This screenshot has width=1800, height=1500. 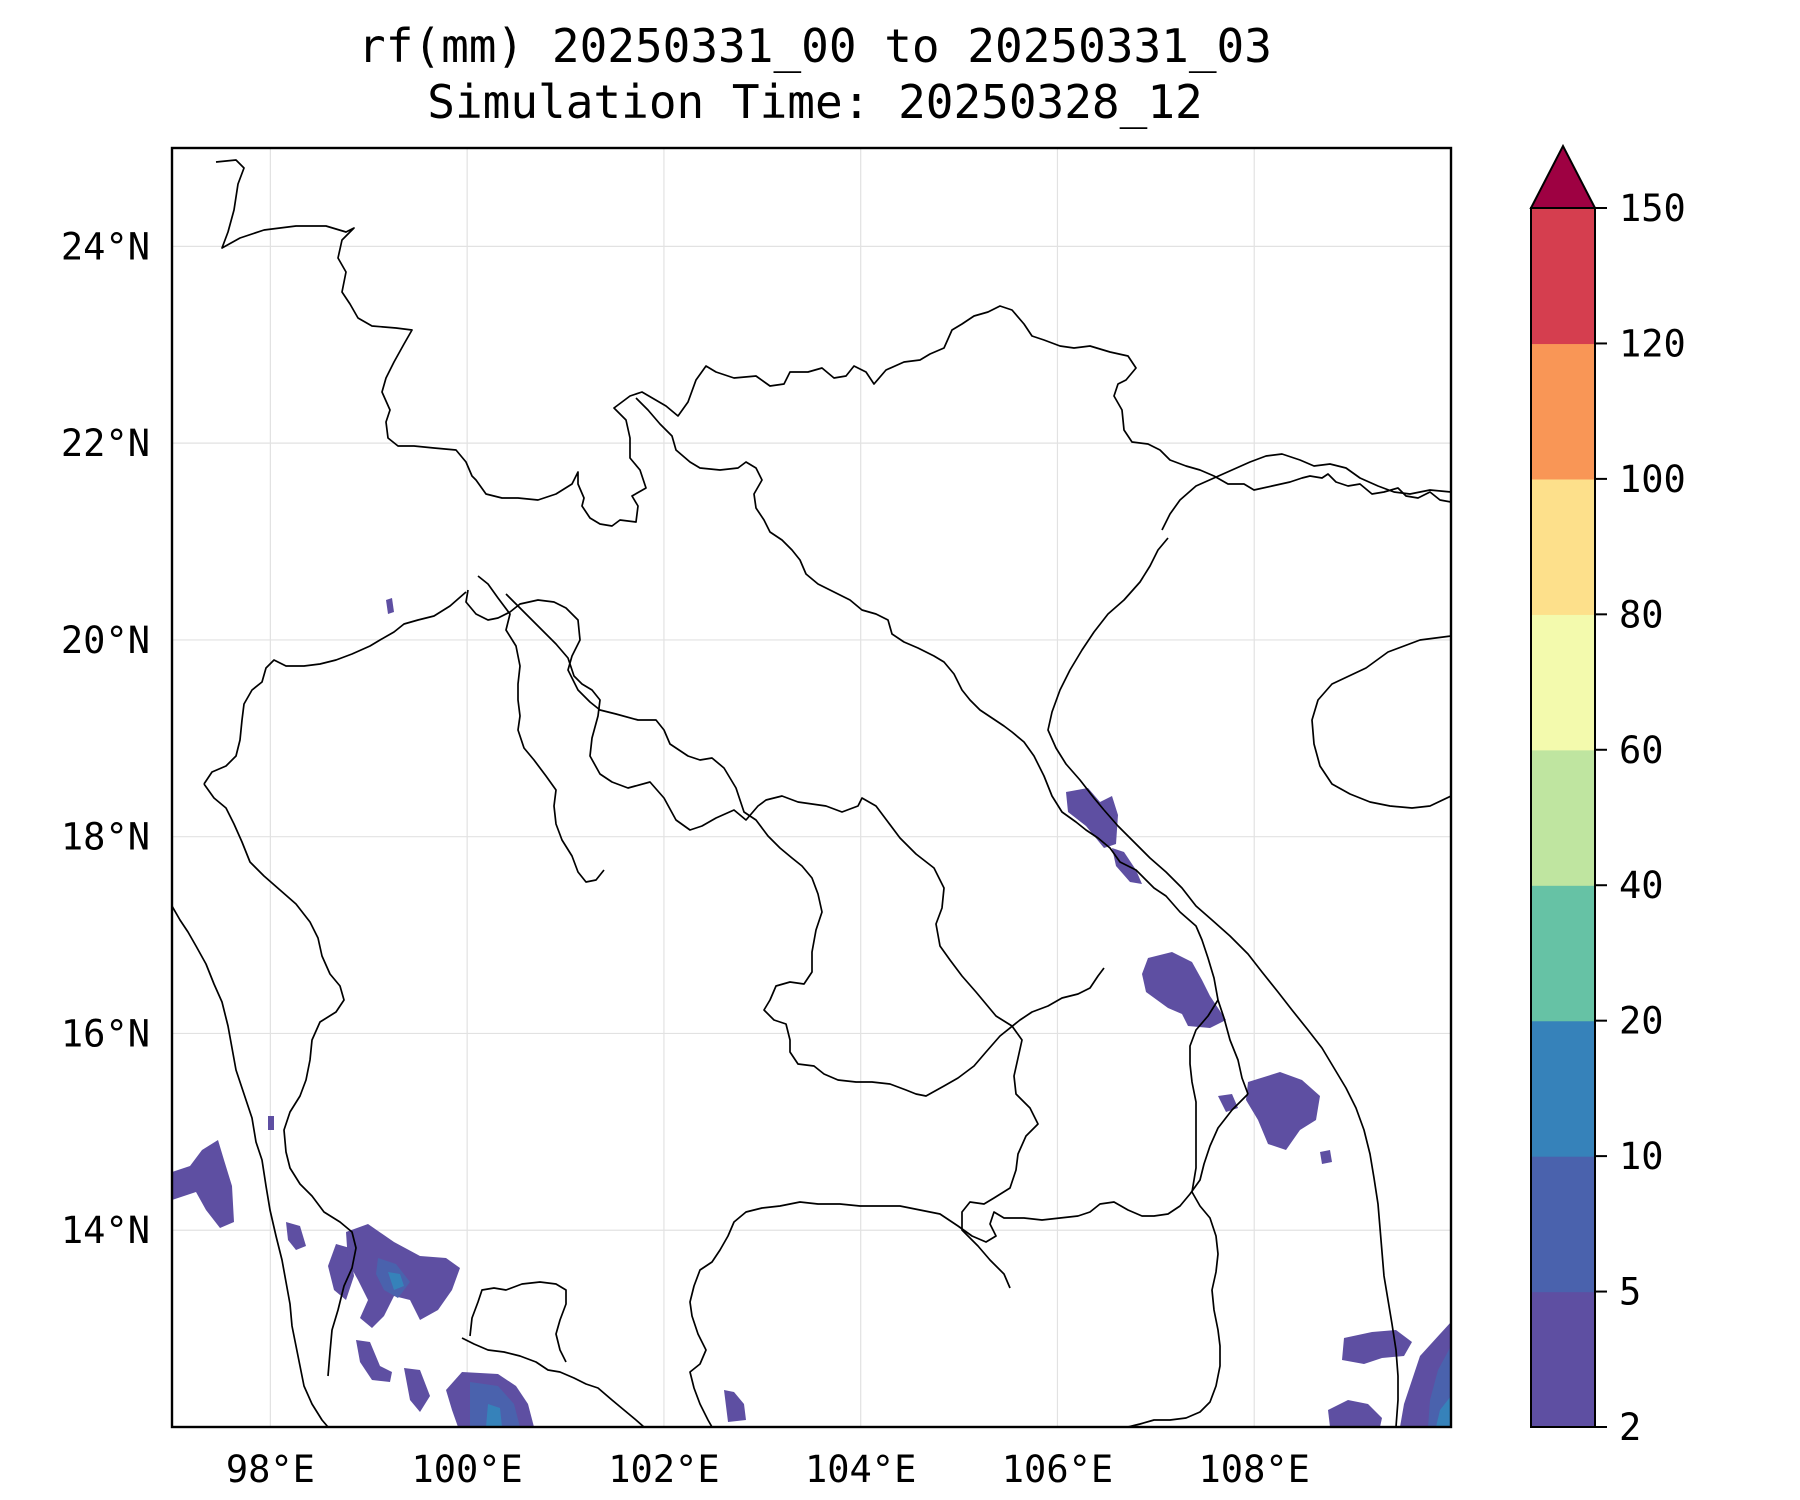 What do you see at coordinates (1641, 885) in the screenshot?
I see `colorbar-tick-label: 40` at bounding box center [1641, 885].